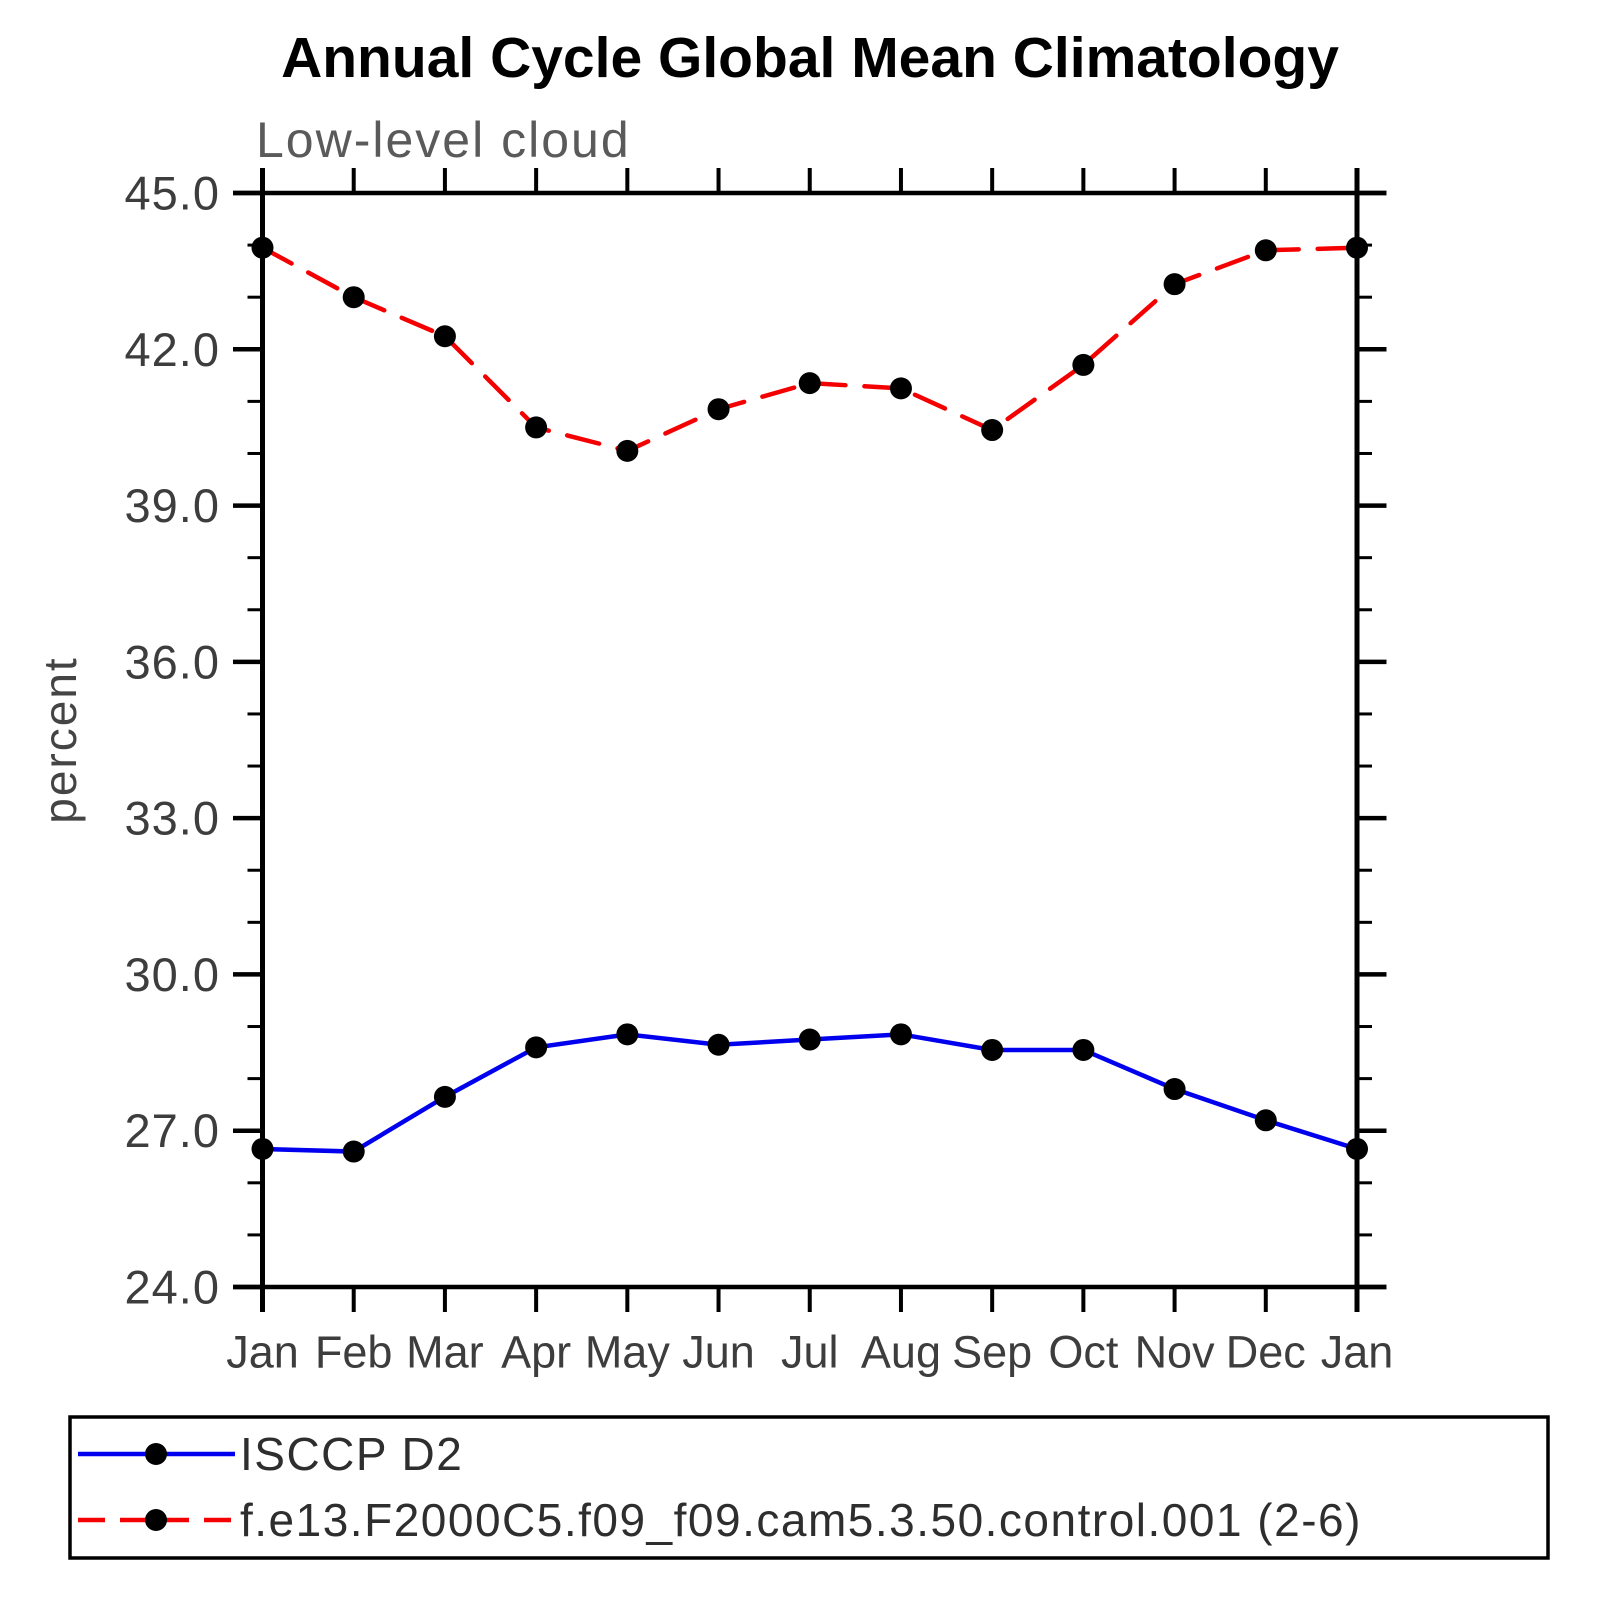  I want to click on x-tick-label: Feb, so click(354, 1352).